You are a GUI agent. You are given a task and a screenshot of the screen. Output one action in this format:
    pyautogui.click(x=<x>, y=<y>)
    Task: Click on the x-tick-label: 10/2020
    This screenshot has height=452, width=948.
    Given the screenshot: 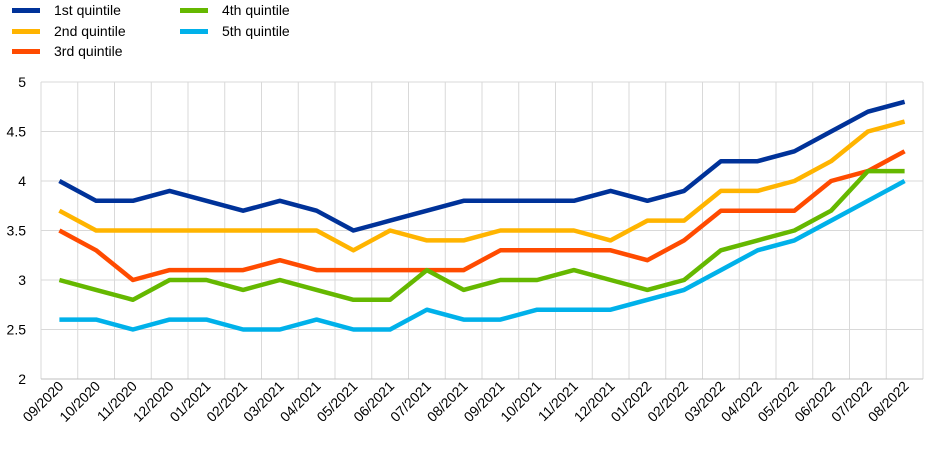 What is the action you would take?
    pyautogui.click(x=79, y=401)
    